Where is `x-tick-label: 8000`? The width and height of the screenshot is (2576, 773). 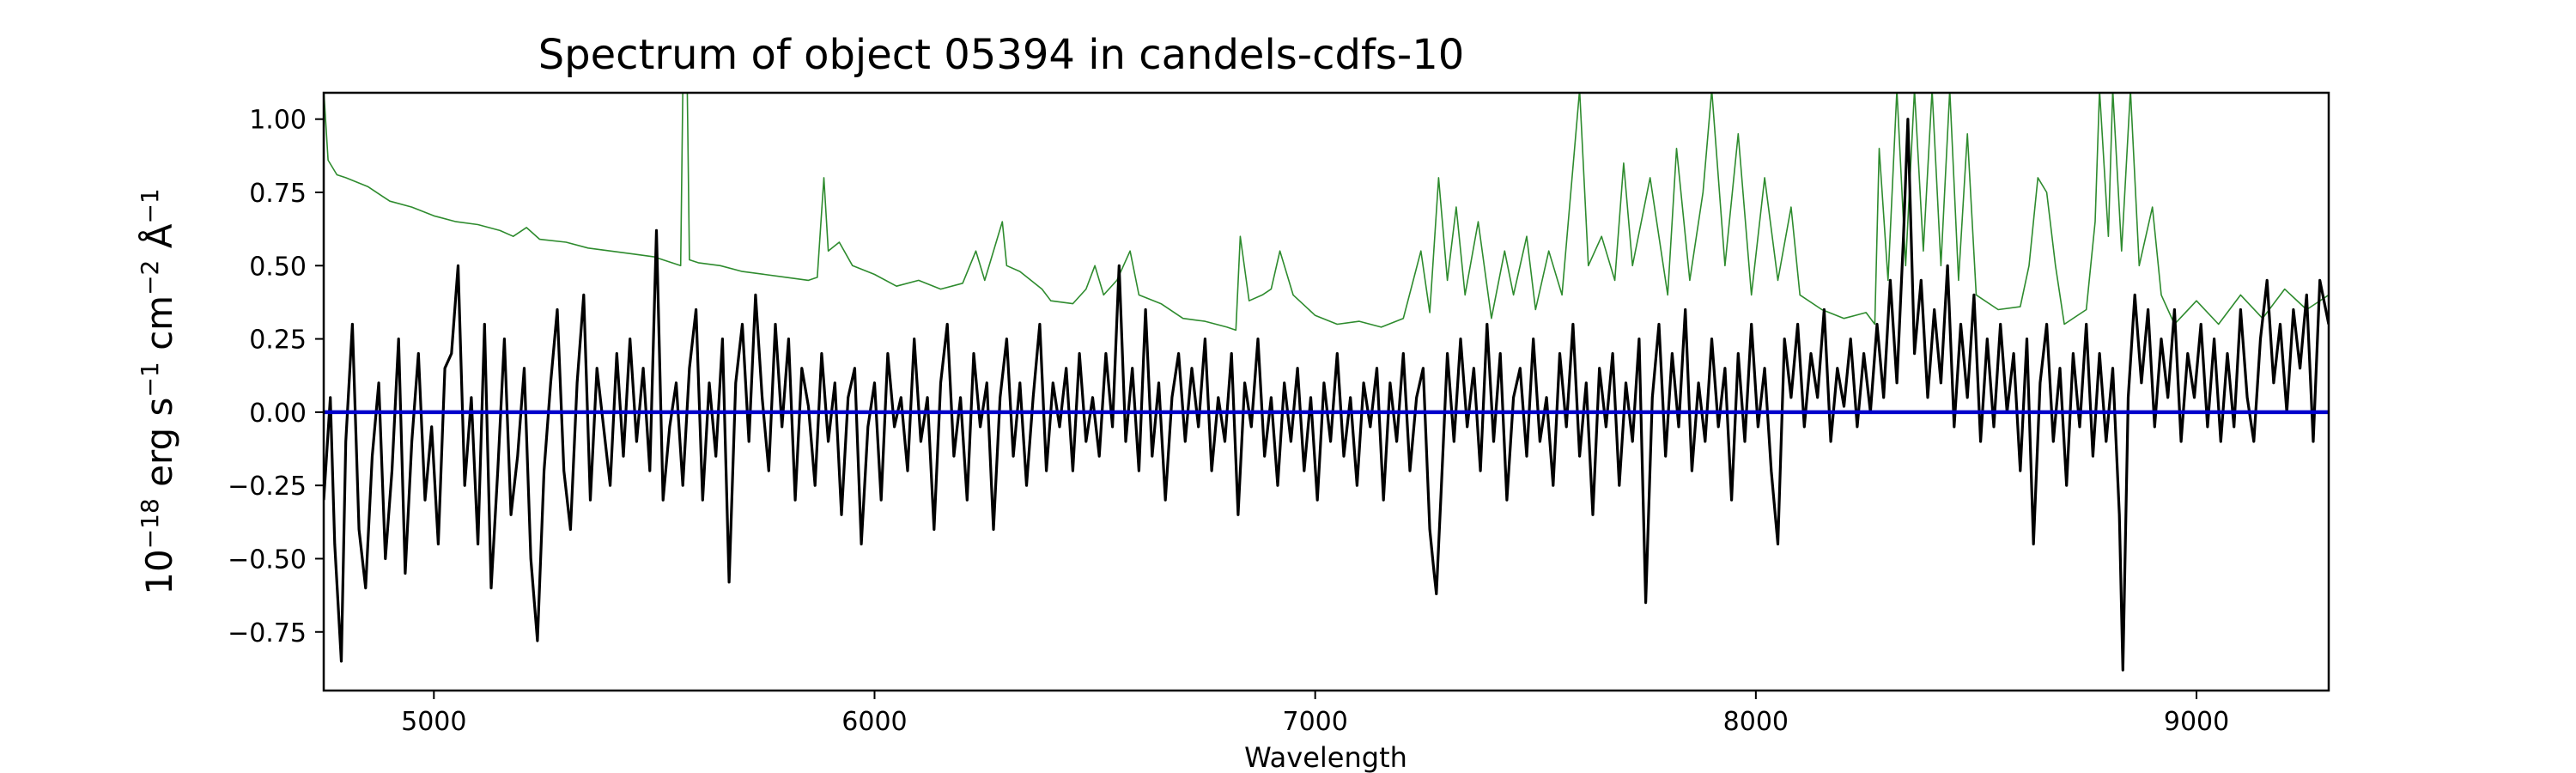 x-tick-label: 8000 is located at coordinates (1756, 722).